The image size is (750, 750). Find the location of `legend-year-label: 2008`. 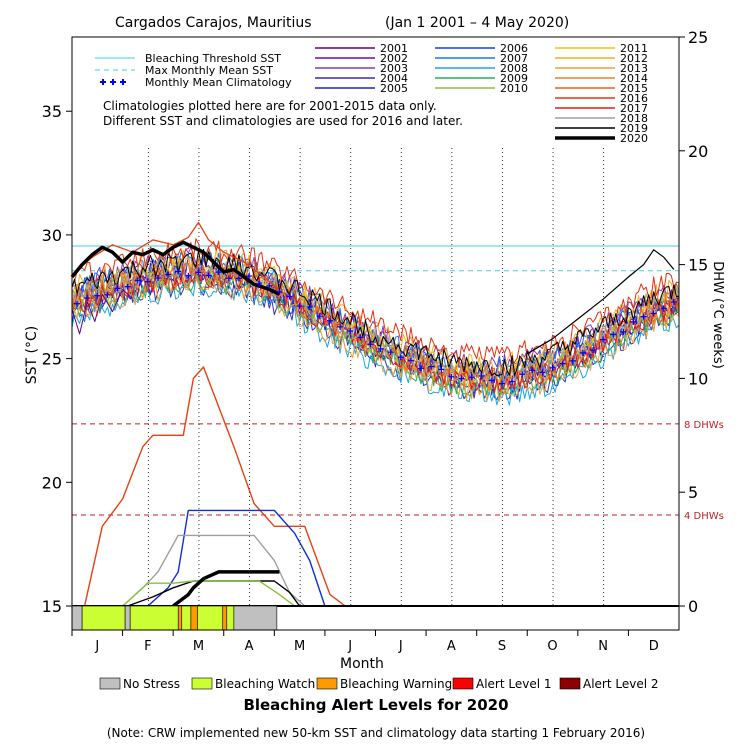

legend-year-label: 2008 is located at coordinates (514, 68).